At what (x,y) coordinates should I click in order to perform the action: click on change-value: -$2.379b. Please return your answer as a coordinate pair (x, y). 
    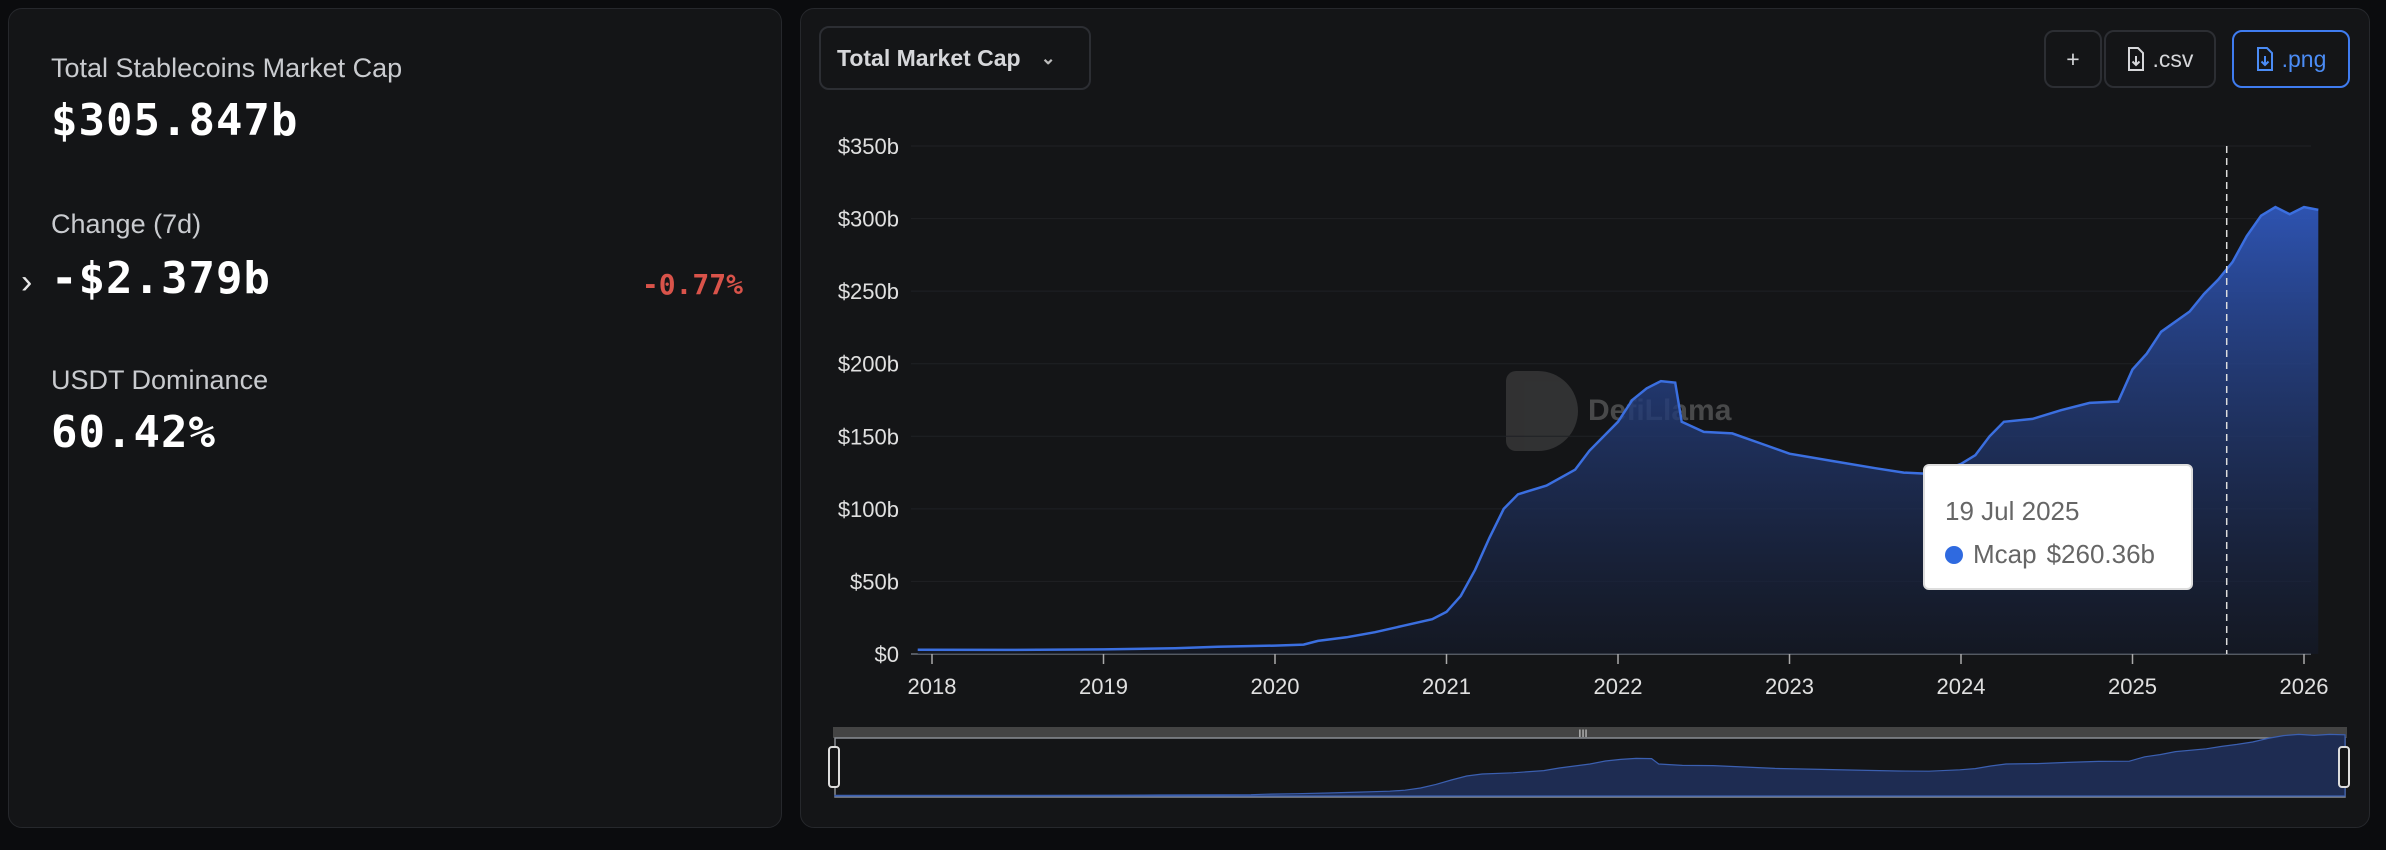
    Looking at the image, I should click on (161, 278).